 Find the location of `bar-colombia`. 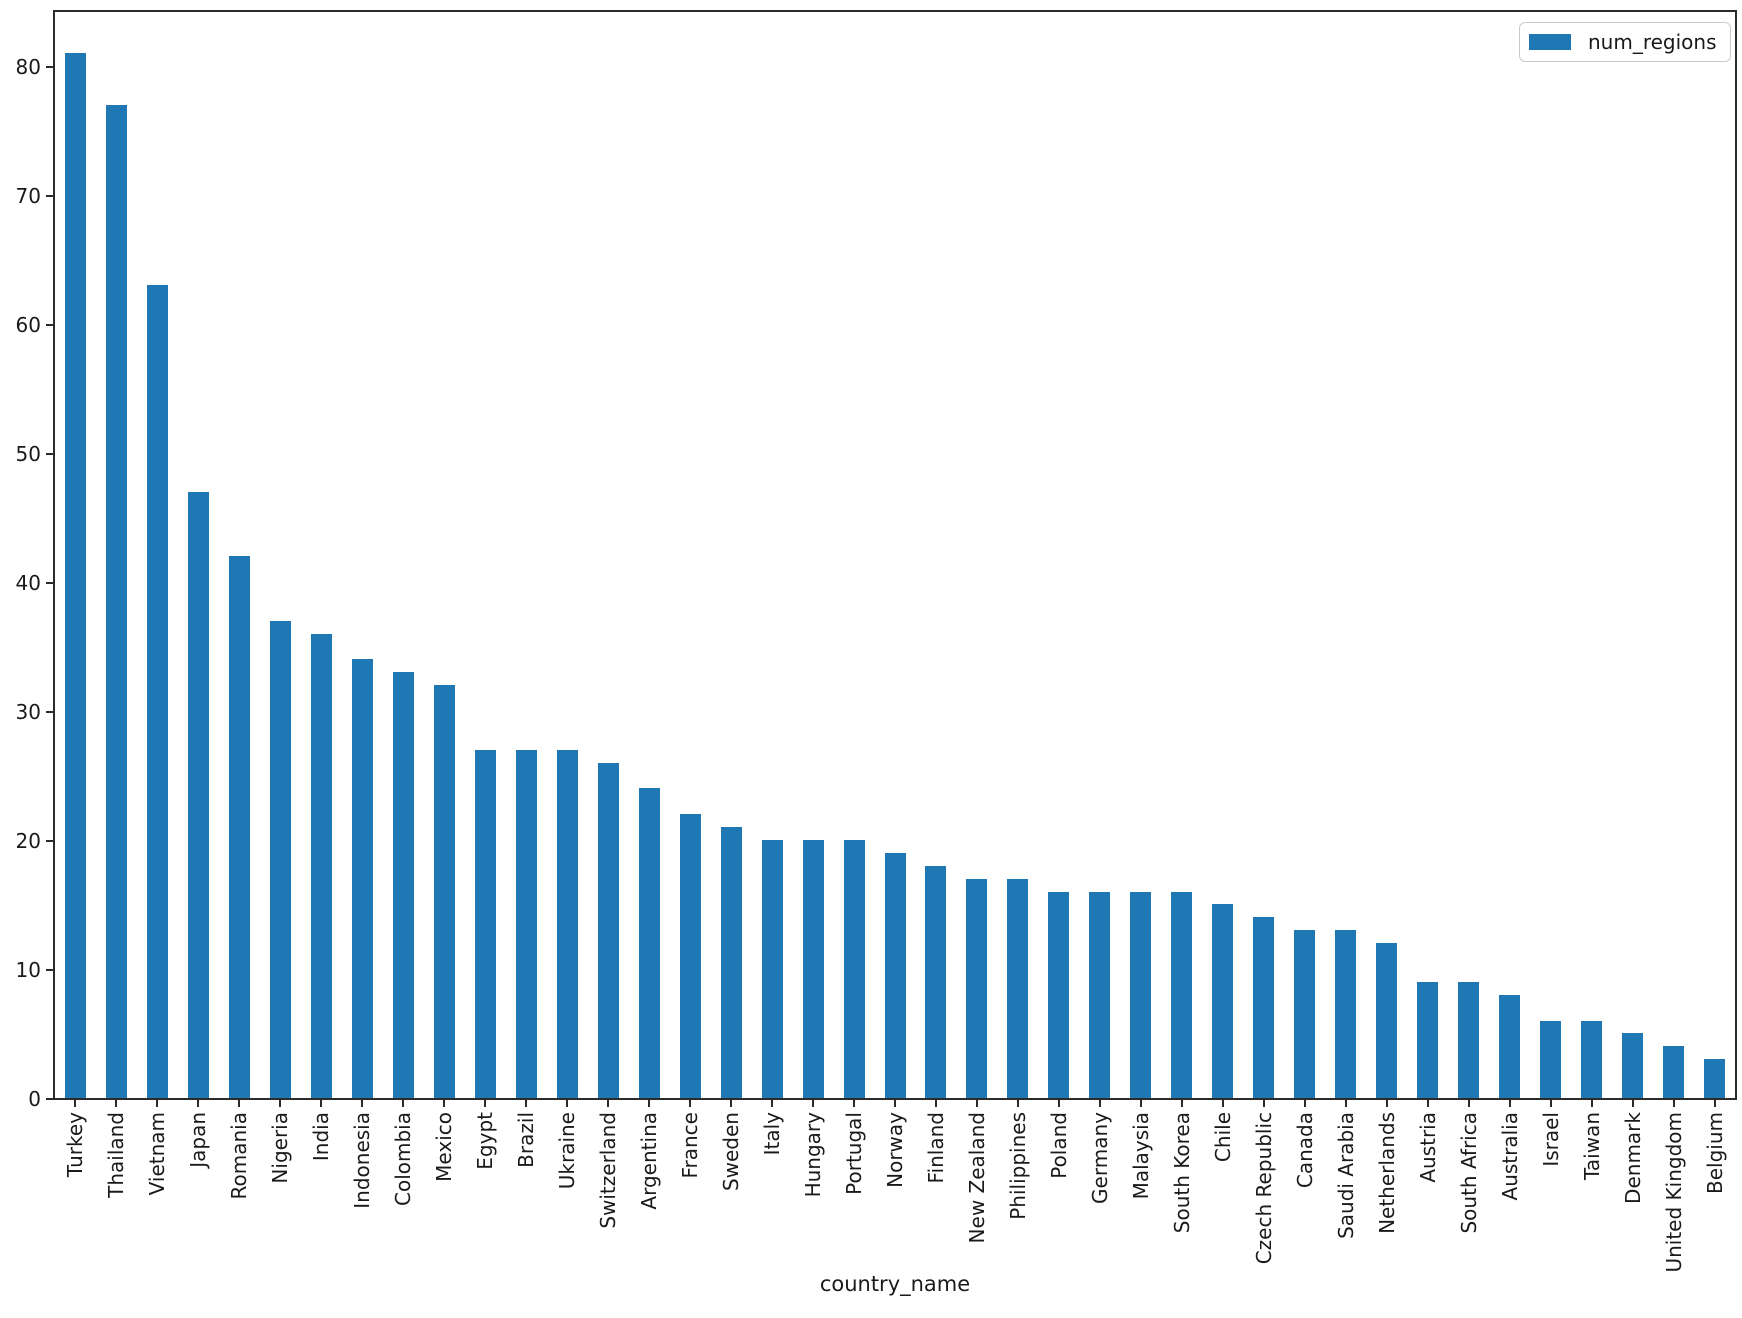

bar-colombia is located at coordinates (403, 885).